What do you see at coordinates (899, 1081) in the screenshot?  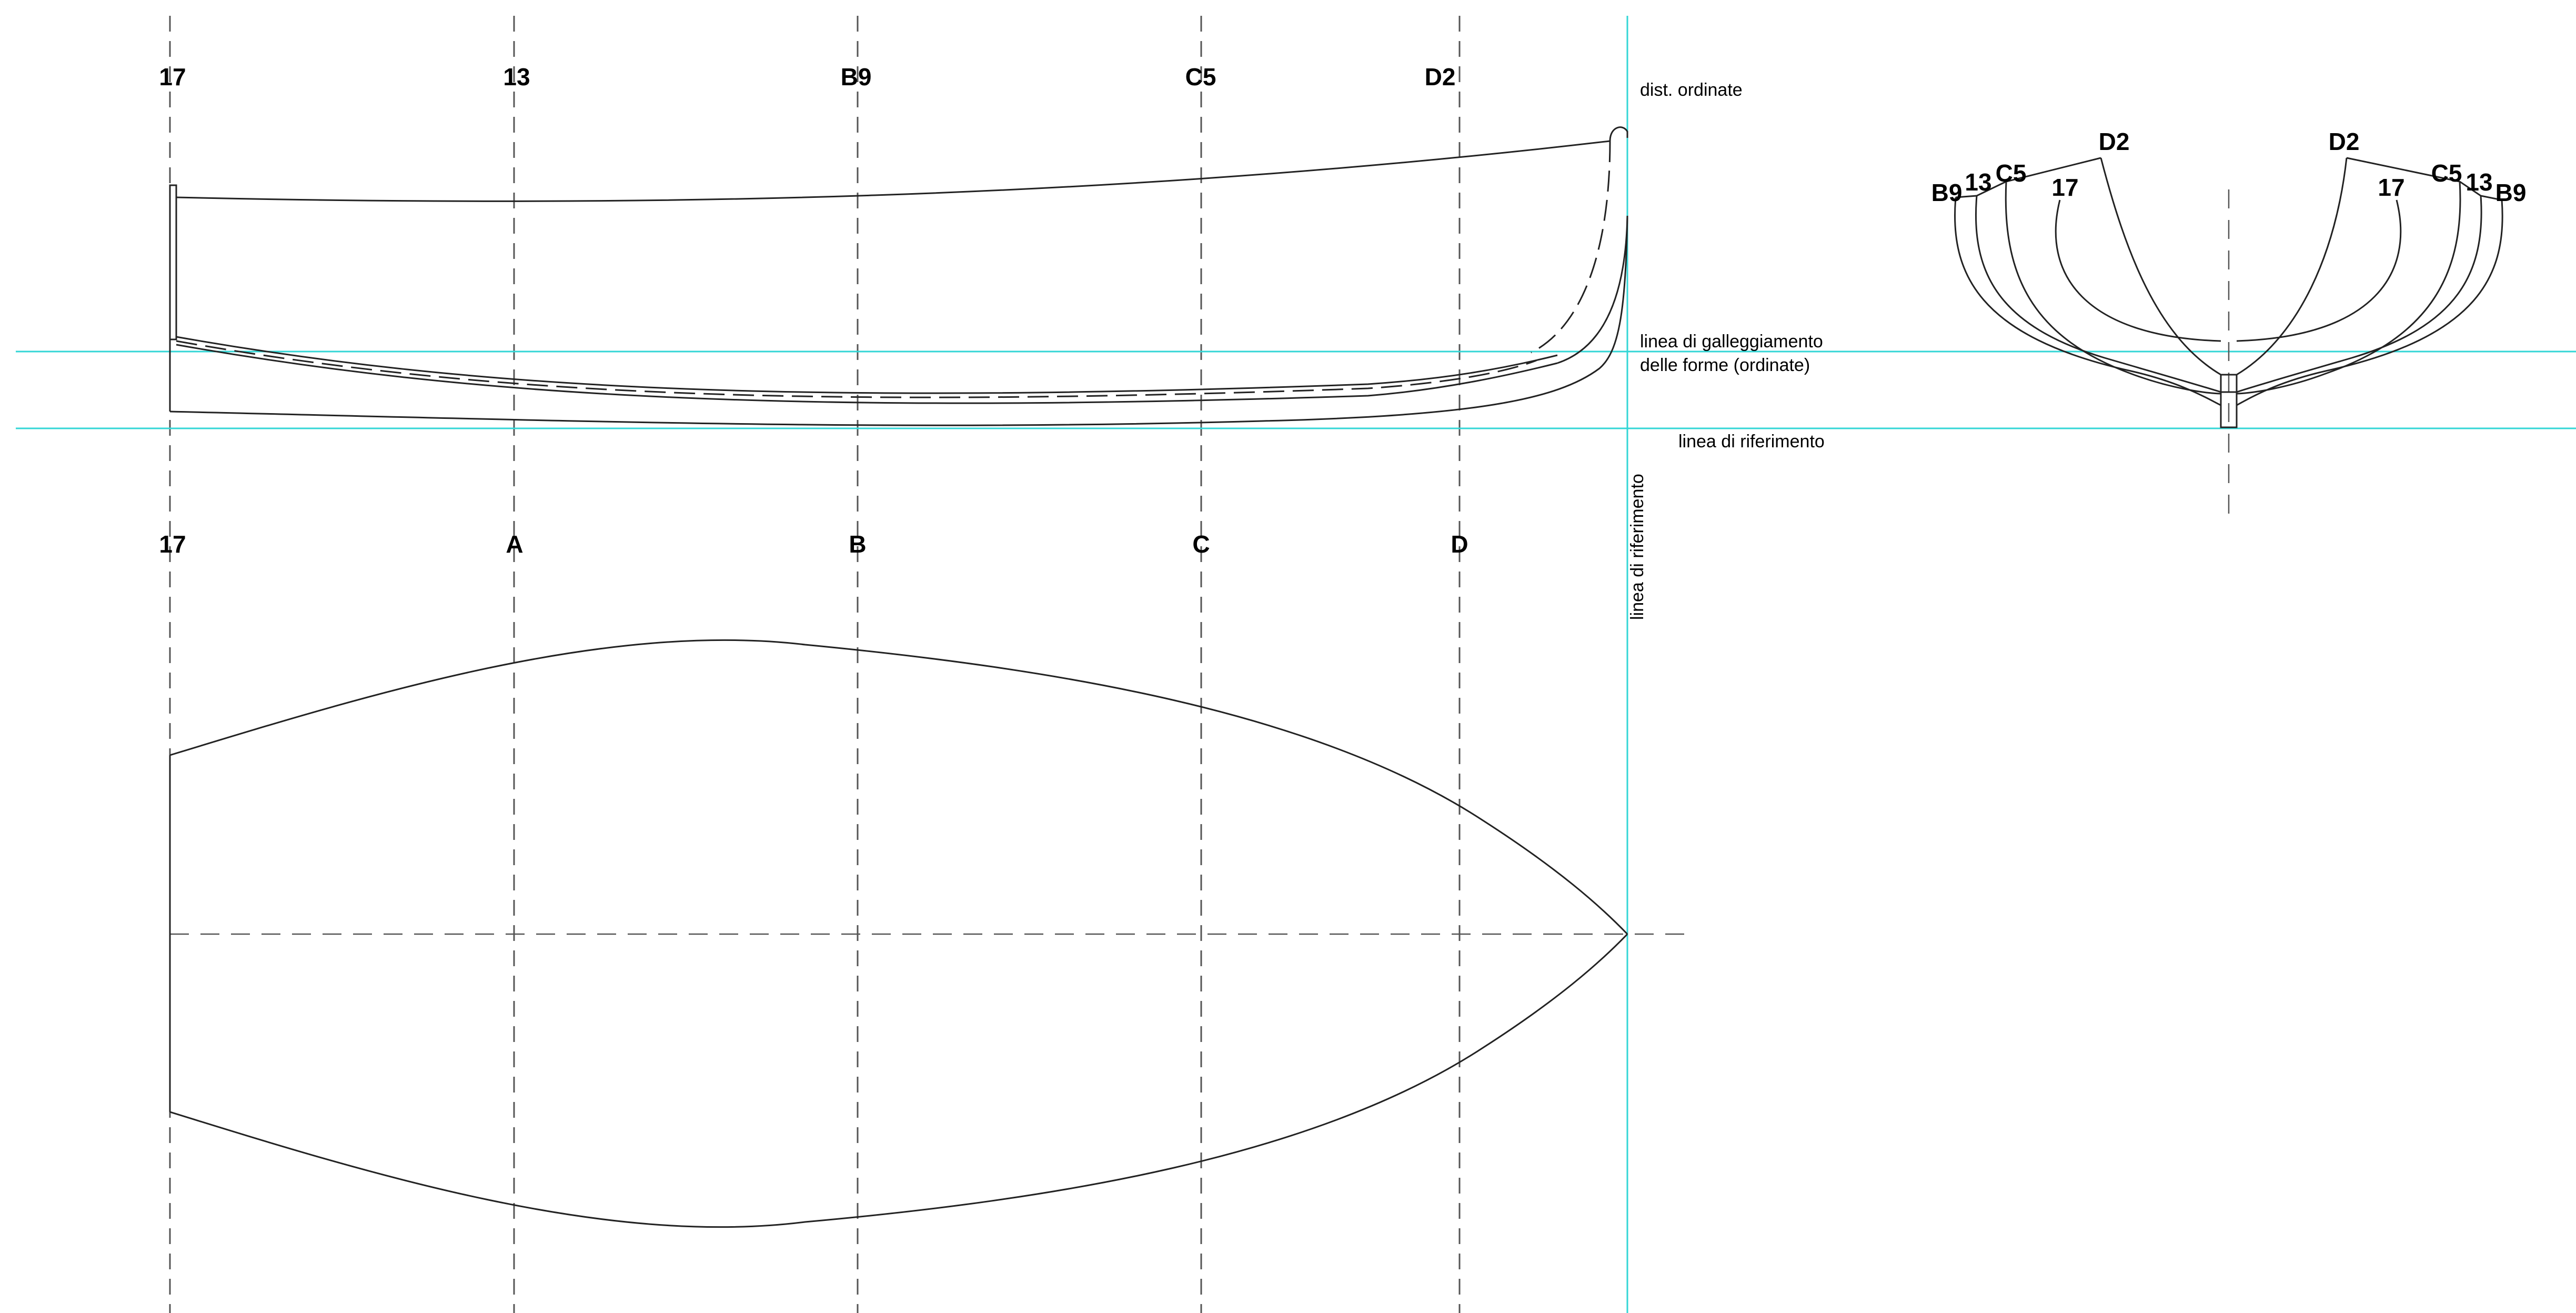 I see `plan-outline-lower` at bounding box center [899, 1081].